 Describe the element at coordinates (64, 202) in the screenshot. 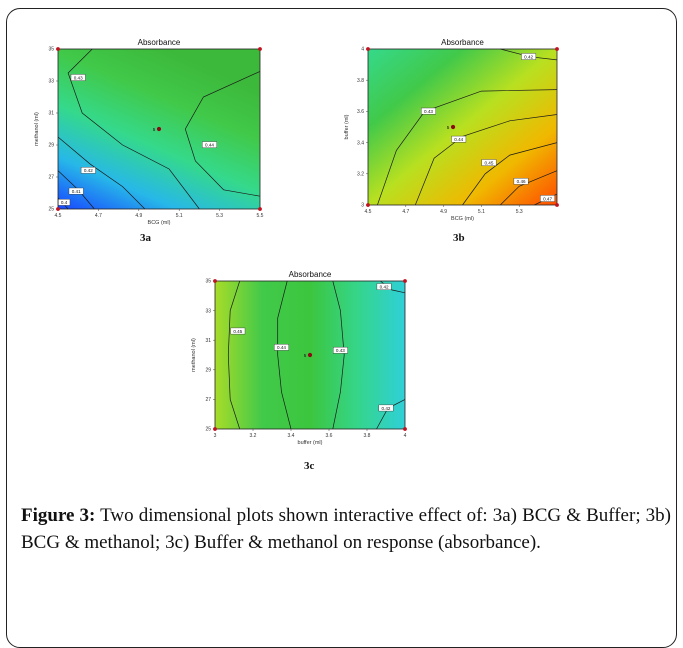

I see `contour-label: 0.4` at that location.